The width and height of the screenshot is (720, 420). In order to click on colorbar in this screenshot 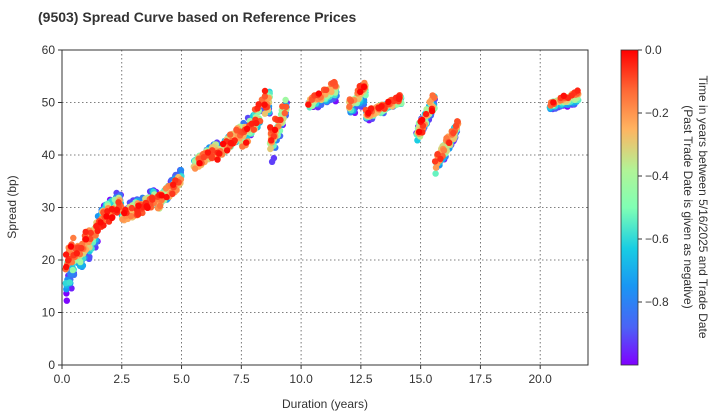, I will do `click(629, 207)`.